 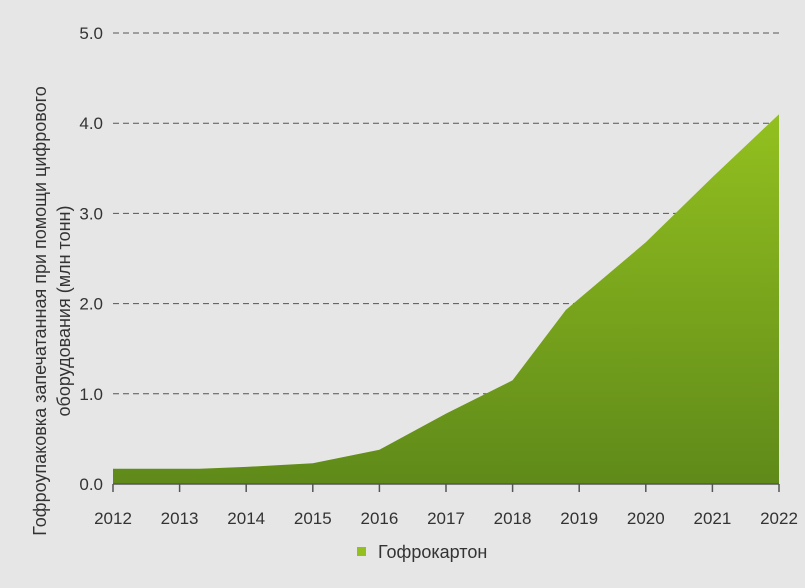 I want to click on x-tick-label: 2013, so click(x=180, y=518).